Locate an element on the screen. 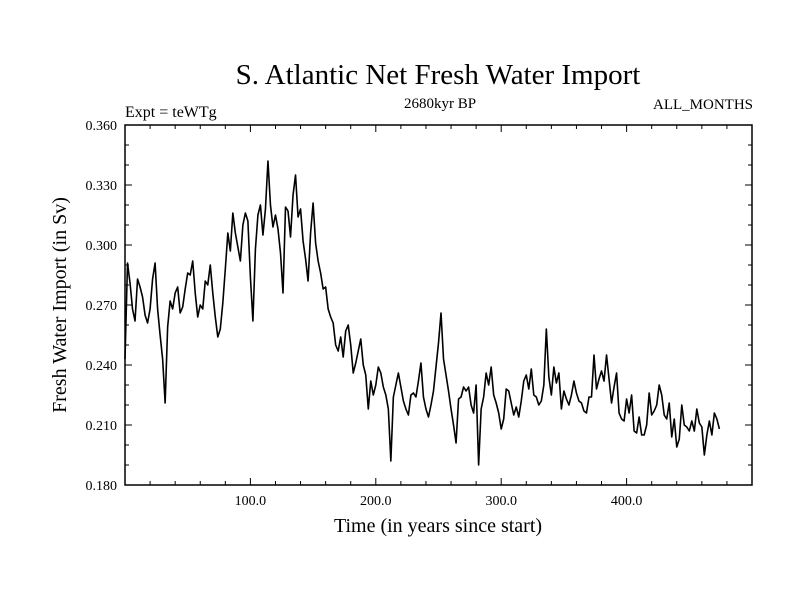  x-tick-label: 300.0 is located at coordinates (501, 501).